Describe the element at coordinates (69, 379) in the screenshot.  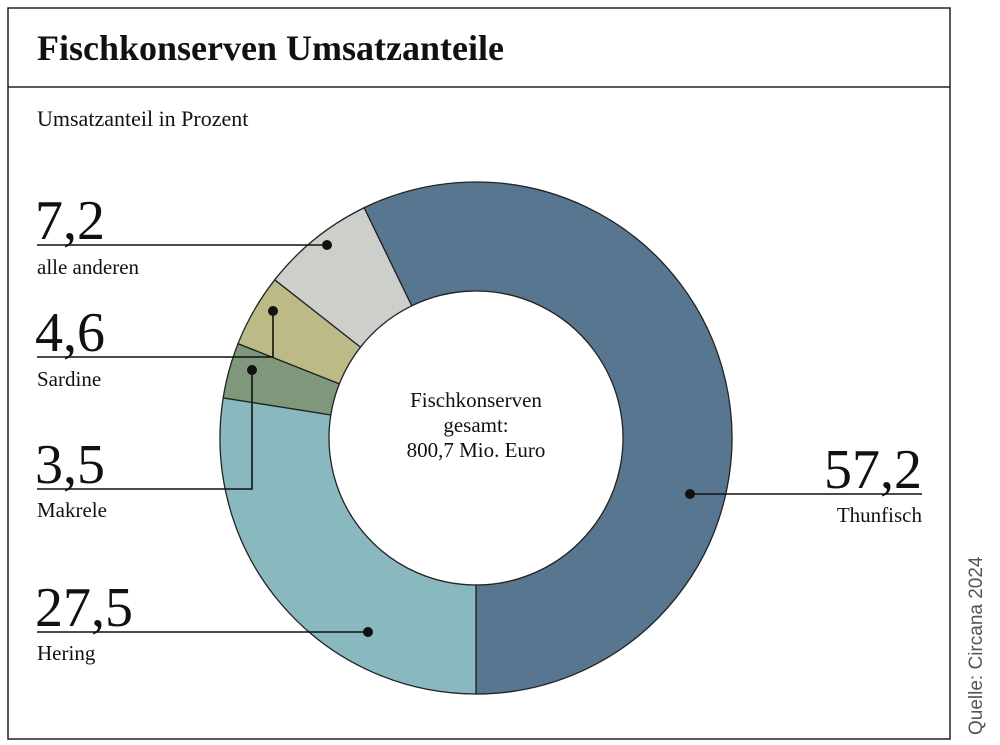
I see `name-label-sardine: Sardine` at that location.